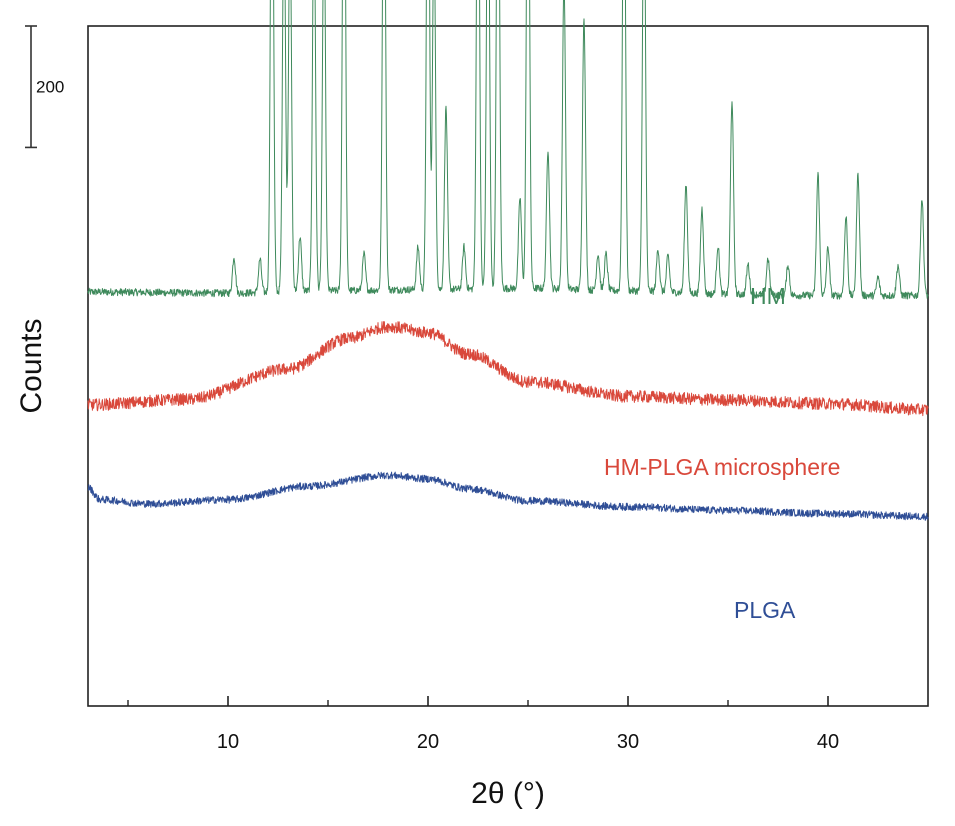 Image resolution: width=955 pixels, height=826 pixels. I want to click on series-label-hm-plga-microsphere: HM-PLGA microsphere, so click(722, 467).